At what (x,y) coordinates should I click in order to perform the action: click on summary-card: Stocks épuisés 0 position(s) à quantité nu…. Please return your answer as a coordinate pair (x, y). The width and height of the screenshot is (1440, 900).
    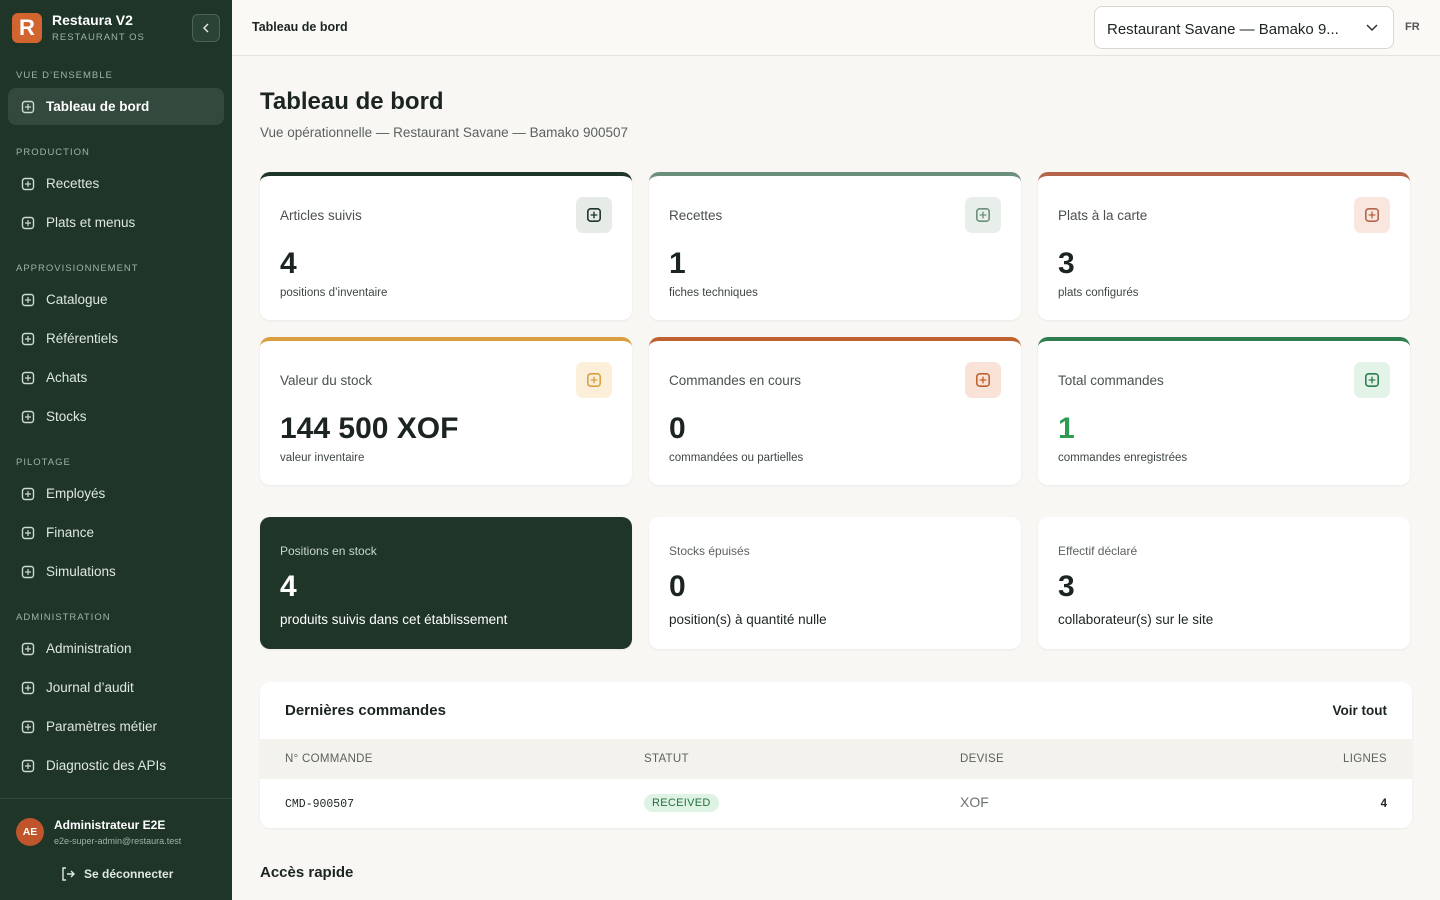
    Looking at the image, I should click on (835, 583).